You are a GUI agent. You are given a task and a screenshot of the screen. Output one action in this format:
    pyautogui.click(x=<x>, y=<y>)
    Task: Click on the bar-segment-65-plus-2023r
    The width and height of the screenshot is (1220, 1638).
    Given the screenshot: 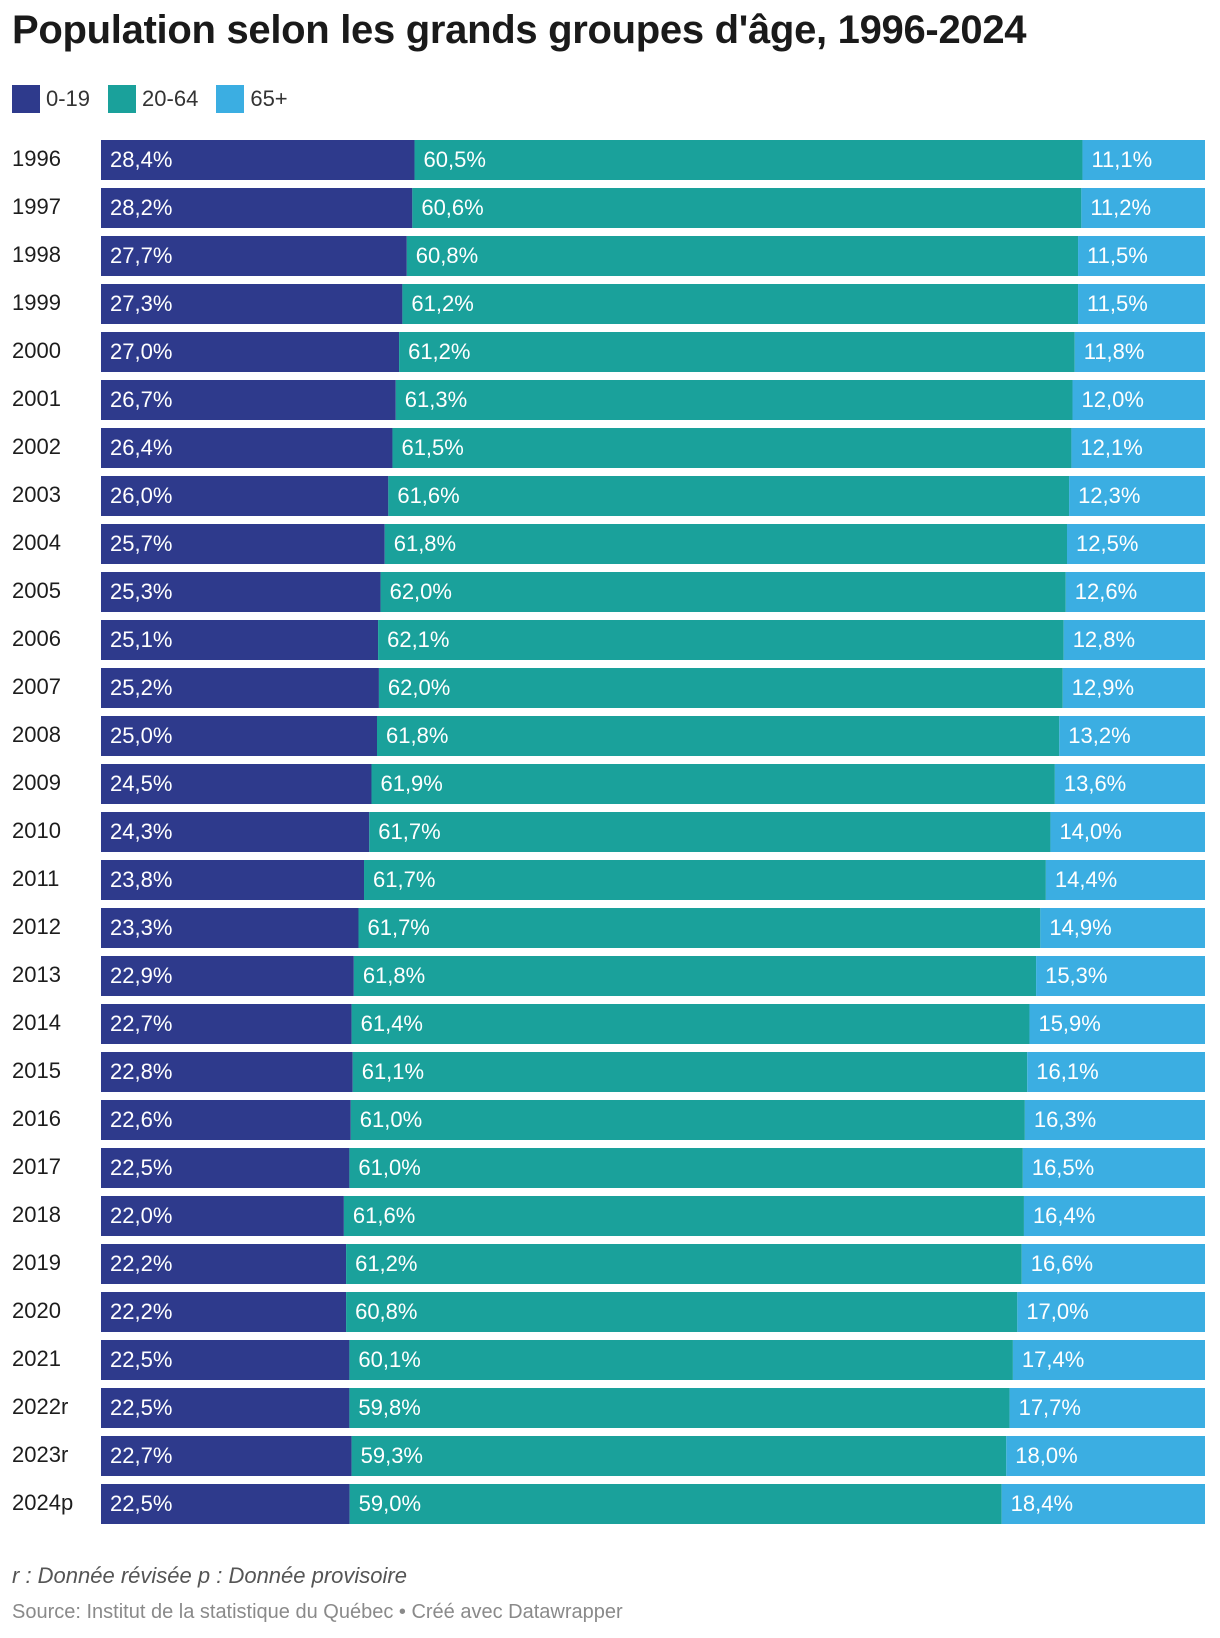 What is the action you would take?
    pyautogui.click(x=1105, y=1456)
    